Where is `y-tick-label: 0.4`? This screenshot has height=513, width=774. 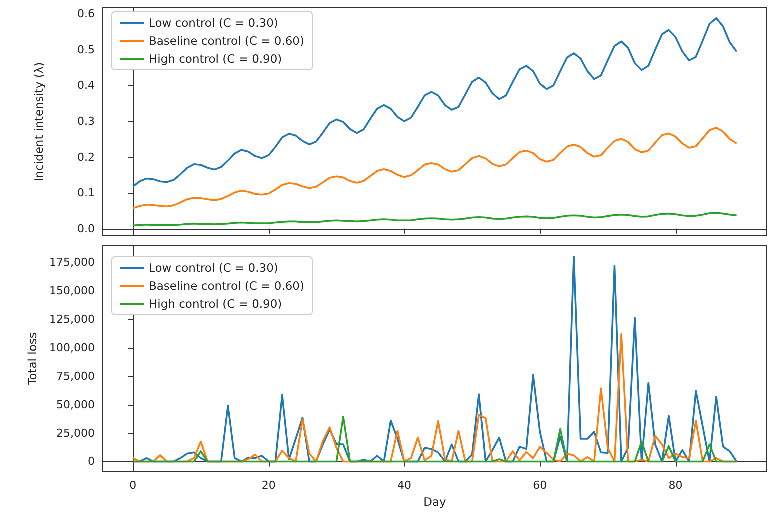
y-tick-label: 0.4 is located at coordinates (86, 85).